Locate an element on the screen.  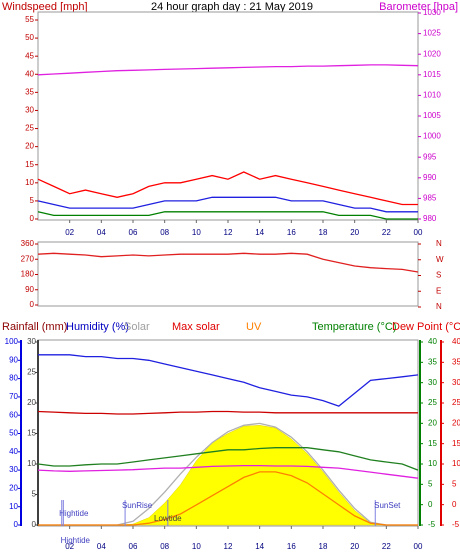
y-tick-label: 1010 is located at coordinates (432, 95).